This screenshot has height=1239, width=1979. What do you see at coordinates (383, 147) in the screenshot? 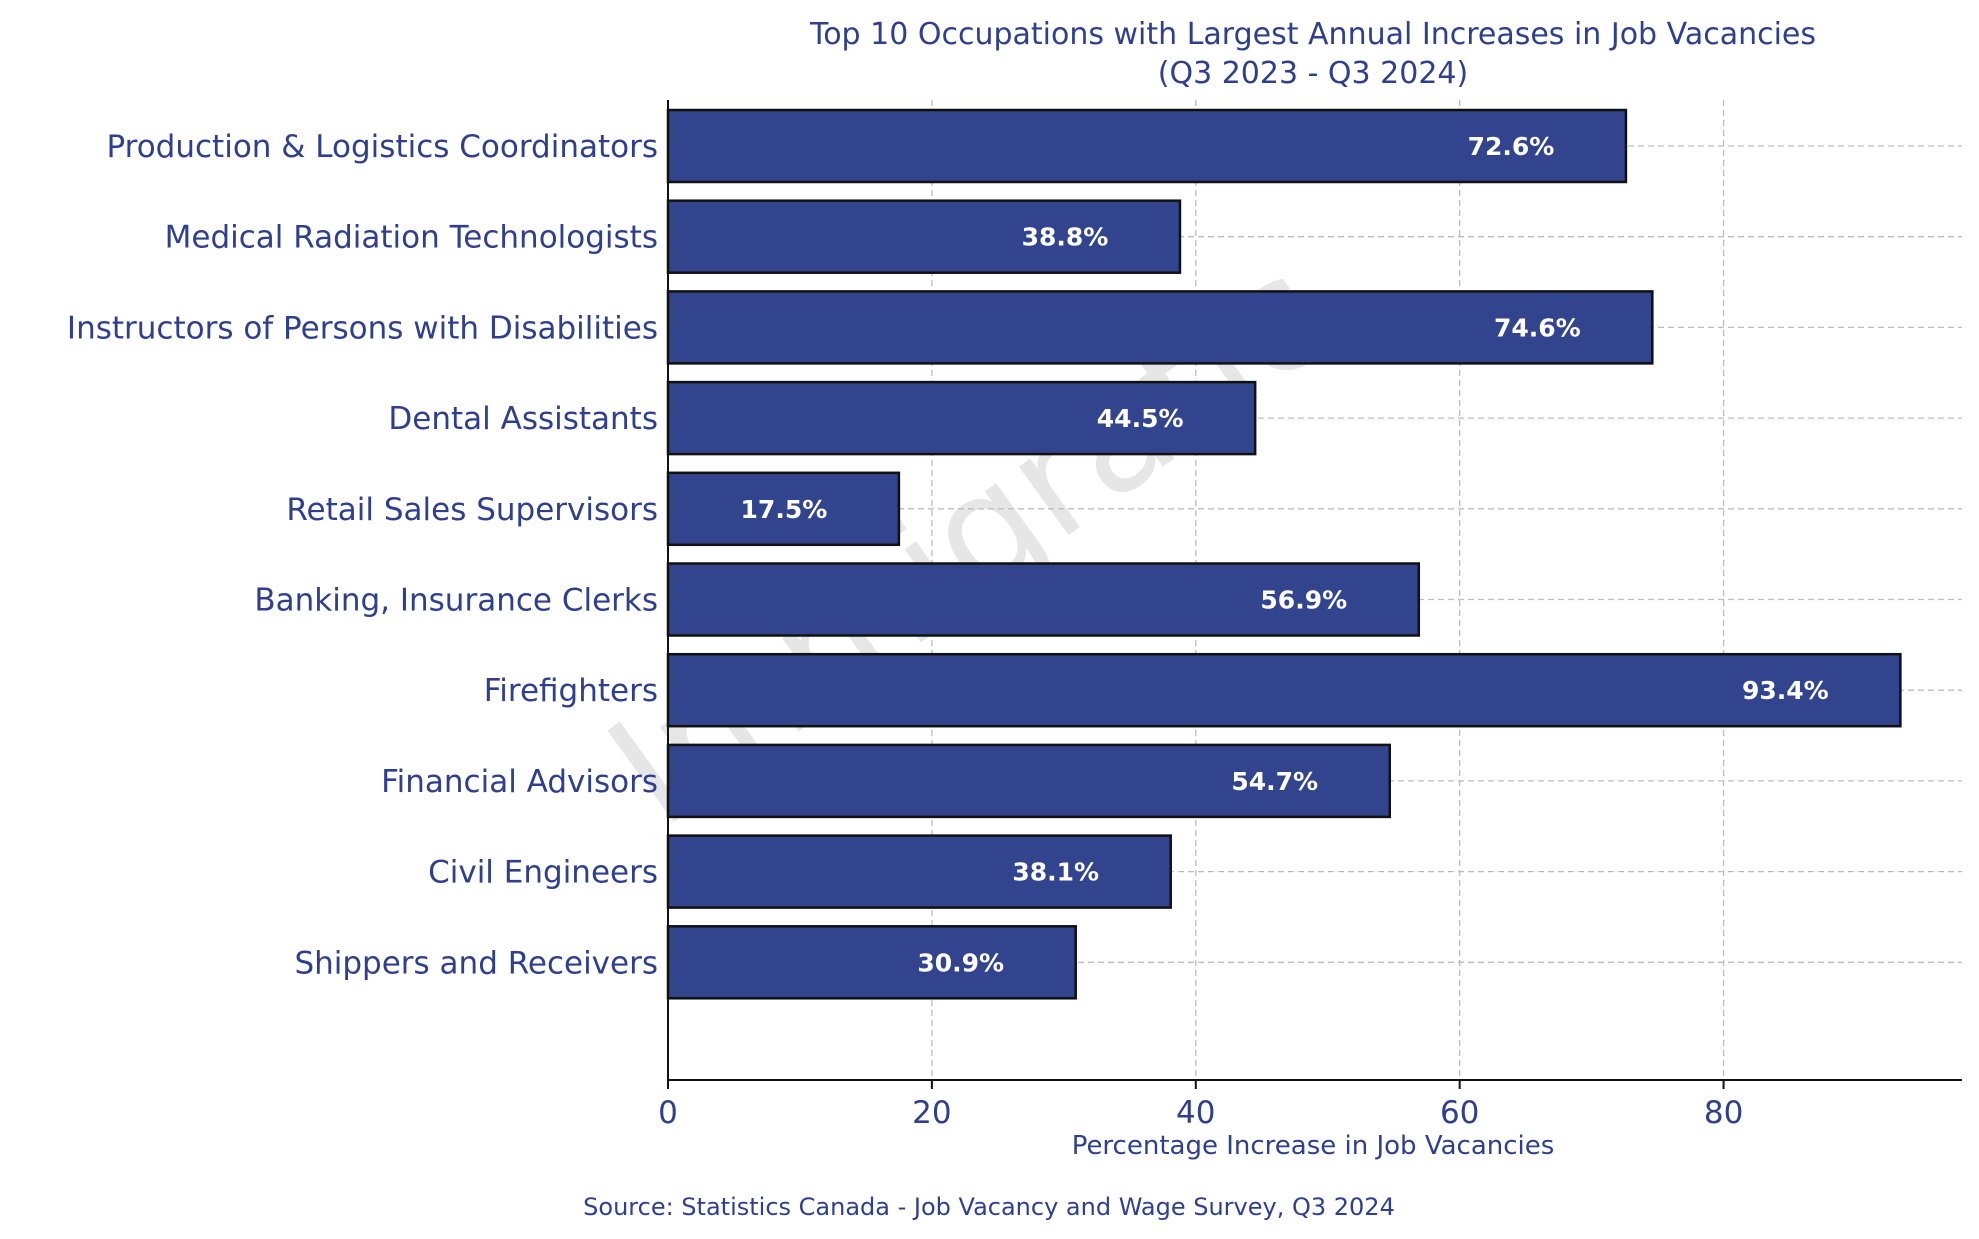
I see `category-label: Production & Logistics Coordinators` at bounding box center [383, 147].